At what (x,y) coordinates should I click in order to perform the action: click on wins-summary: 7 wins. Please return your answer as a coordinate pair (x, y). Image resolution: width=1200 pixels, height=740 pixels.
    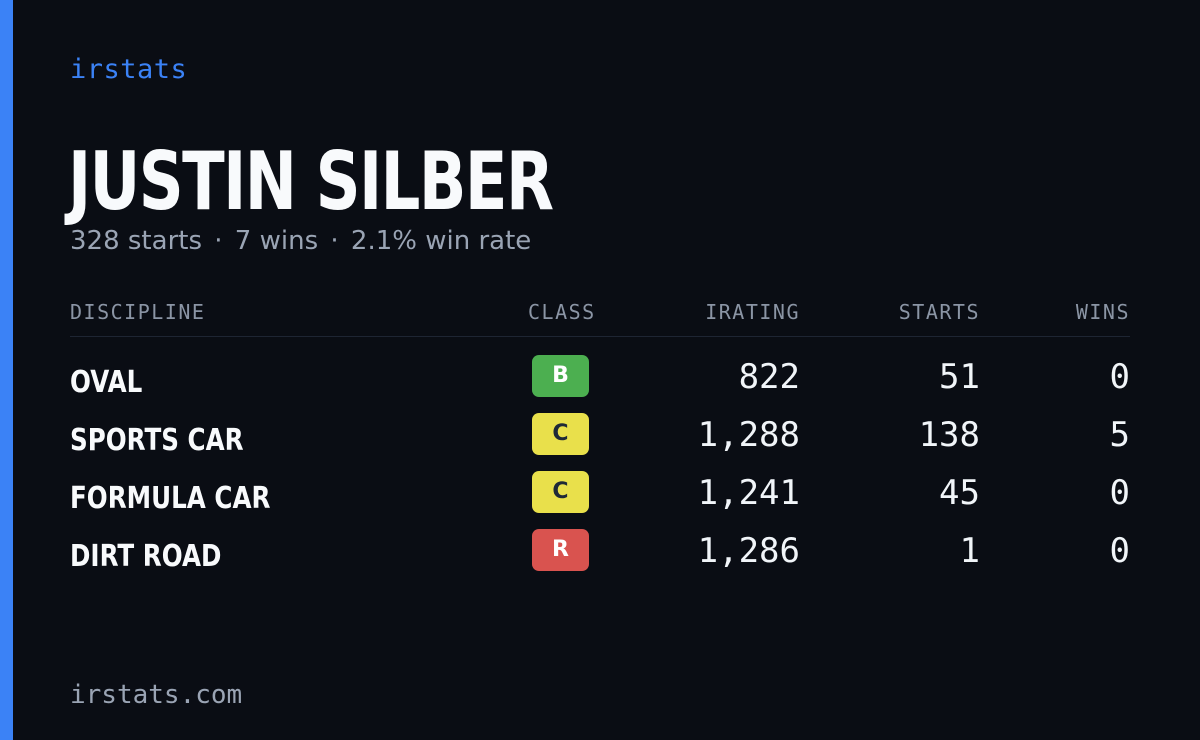
    Looking at the image, I should click on (276, 241).